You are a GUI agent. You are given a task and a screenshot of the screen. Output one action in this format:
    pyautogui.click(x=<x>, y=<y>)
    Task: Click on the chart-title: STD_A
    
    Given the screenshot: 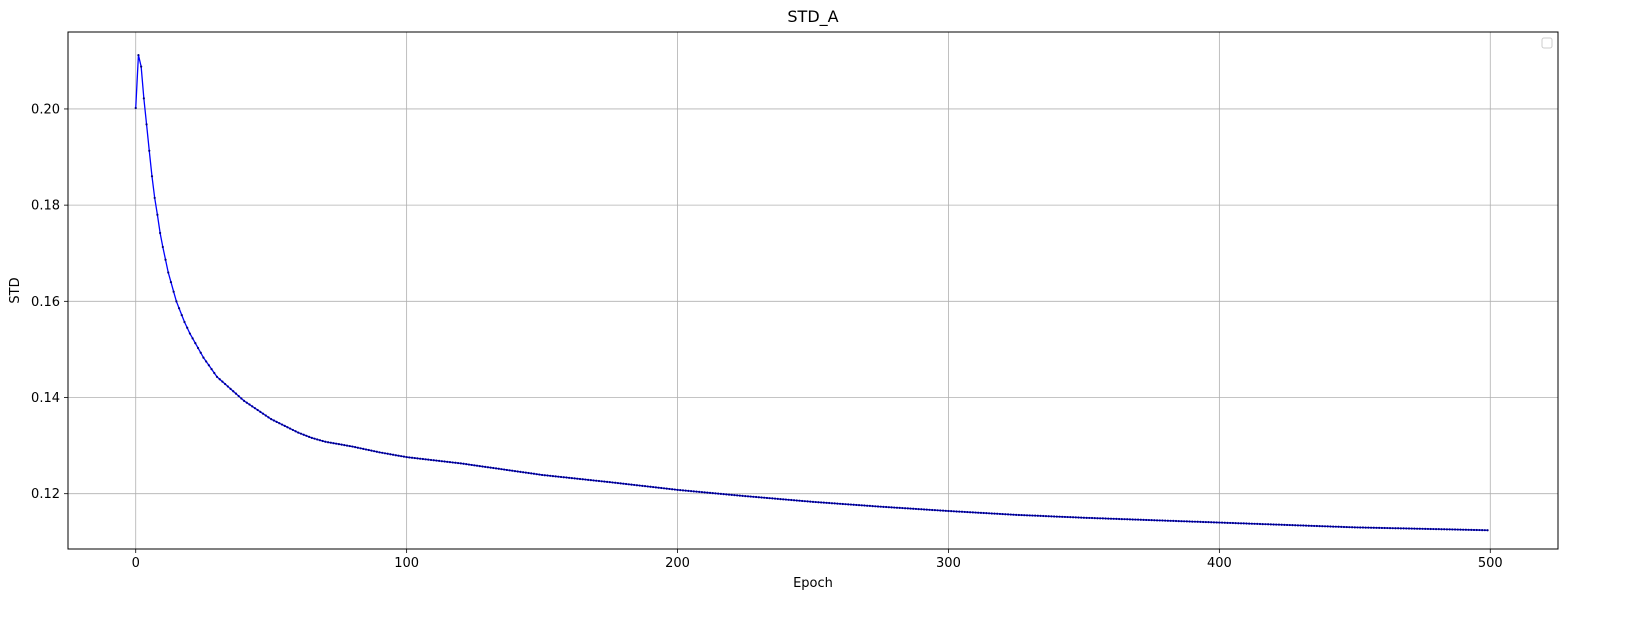 What is the action you would take?
    pyautogui.click(x=812, y=17)
    